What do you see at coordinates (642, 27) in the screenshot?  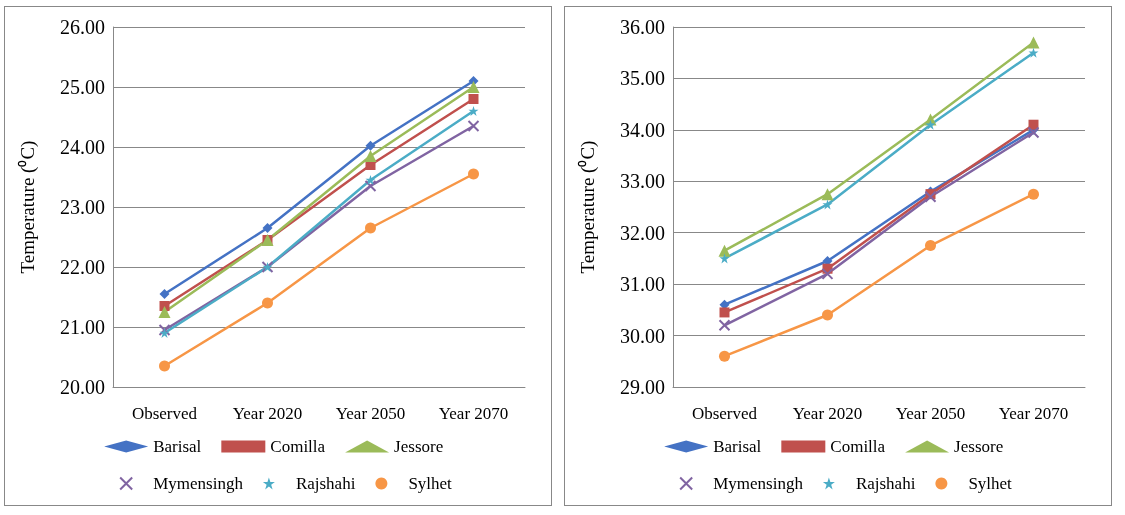 I see `y-tick-label: 36.00` at bounding box center [642, 27].